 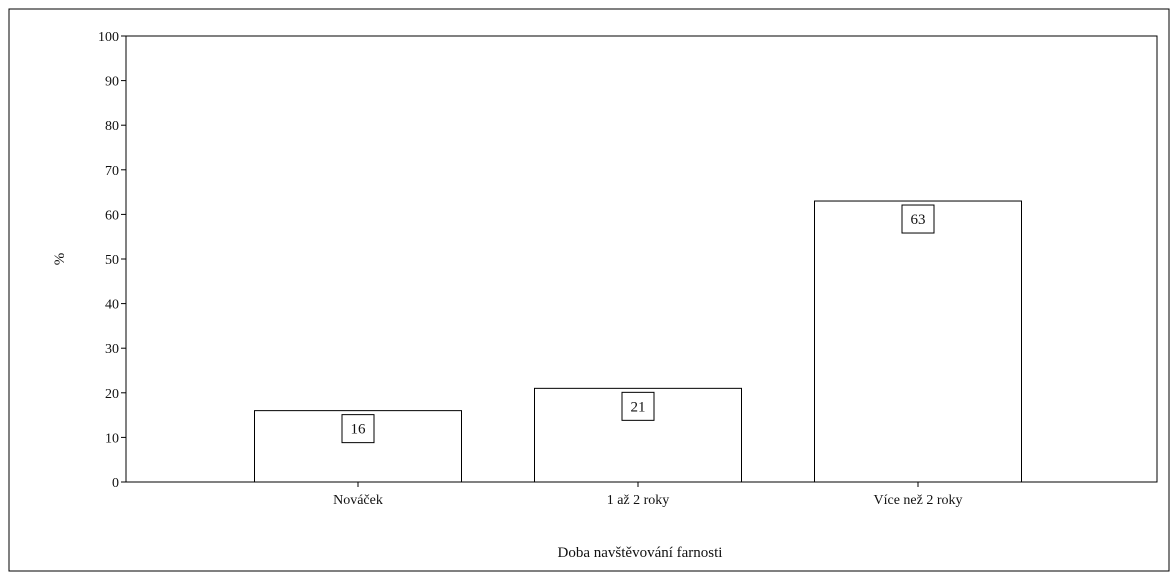 I want to click on y-tick-label: 60, so click(x=112, y=215).